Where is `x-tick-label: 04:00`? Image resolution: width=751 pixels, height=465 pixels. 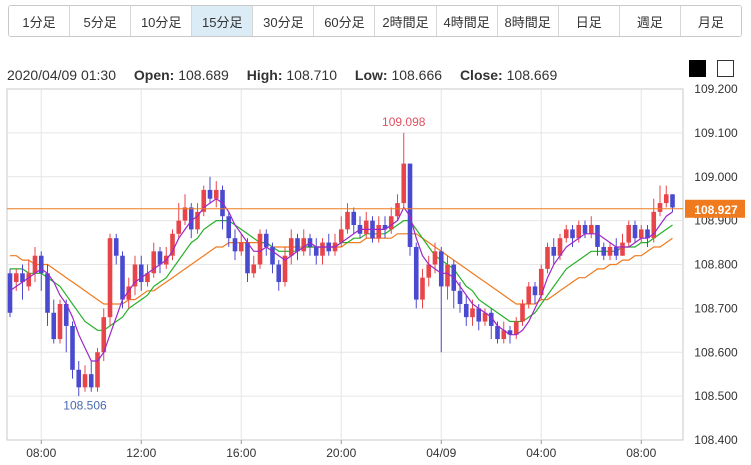 x-tick-label: 04:00 is located at coordinates (541, 453).